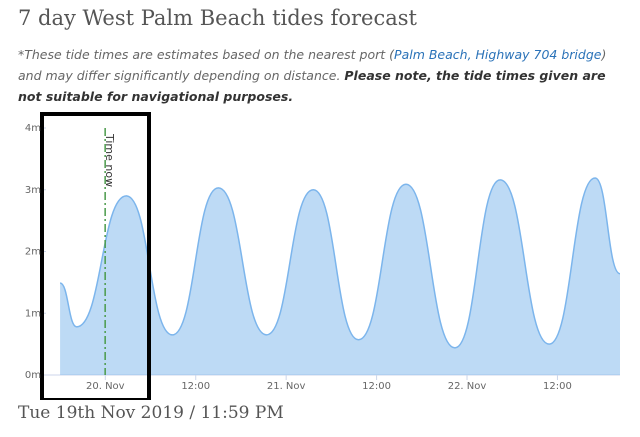 The width and height of the screenshot is (640, 437). I want to click on port-link: Palm Beach, Highway 704 bridge, so click(498, 54).